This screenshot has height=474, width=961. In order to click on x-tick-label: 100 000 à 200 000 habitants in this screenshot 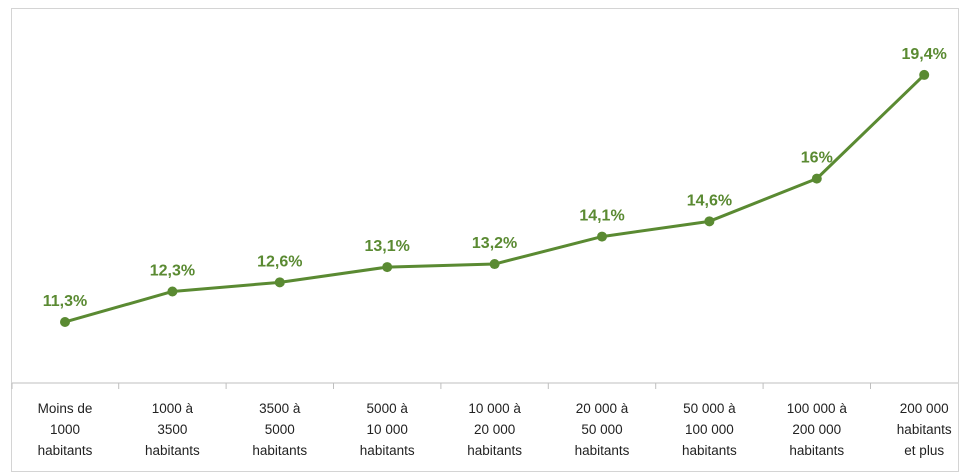, I will do `click(817, 429)`.